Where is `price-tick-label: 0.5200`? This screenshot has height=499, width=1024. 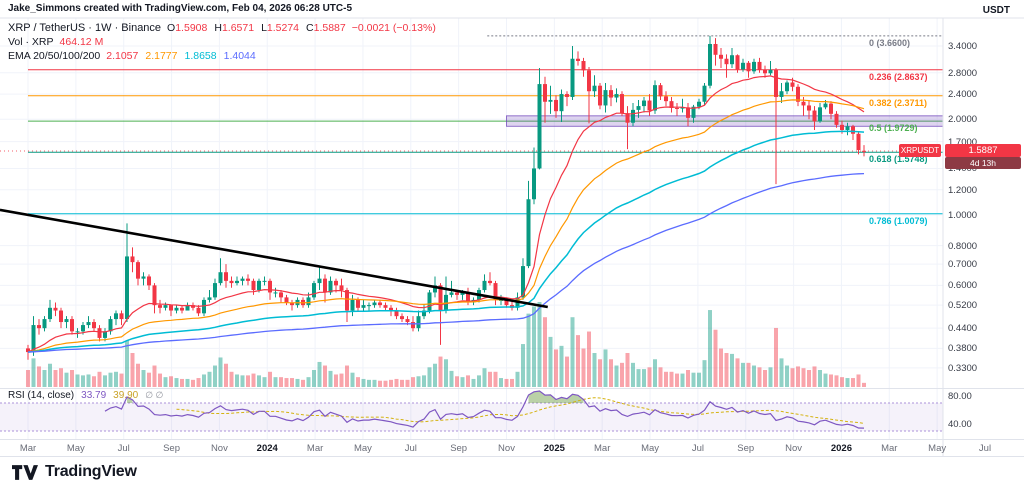
price-tick-label: 0.5200 is located at coordinates (963, 306).